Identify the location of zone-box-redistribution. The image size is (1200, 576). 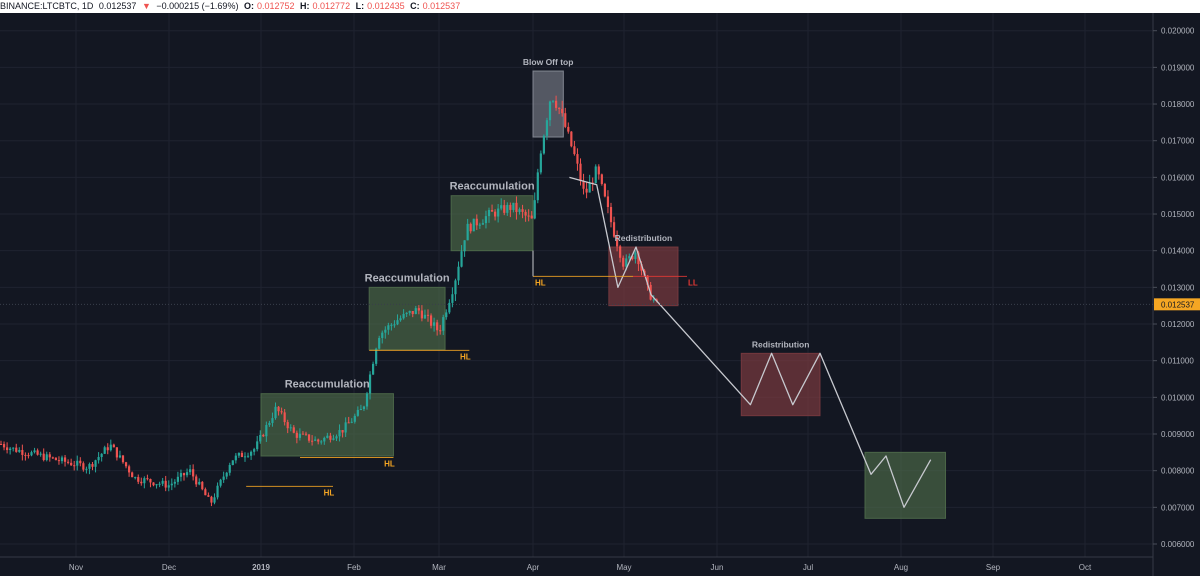
(780, 384).